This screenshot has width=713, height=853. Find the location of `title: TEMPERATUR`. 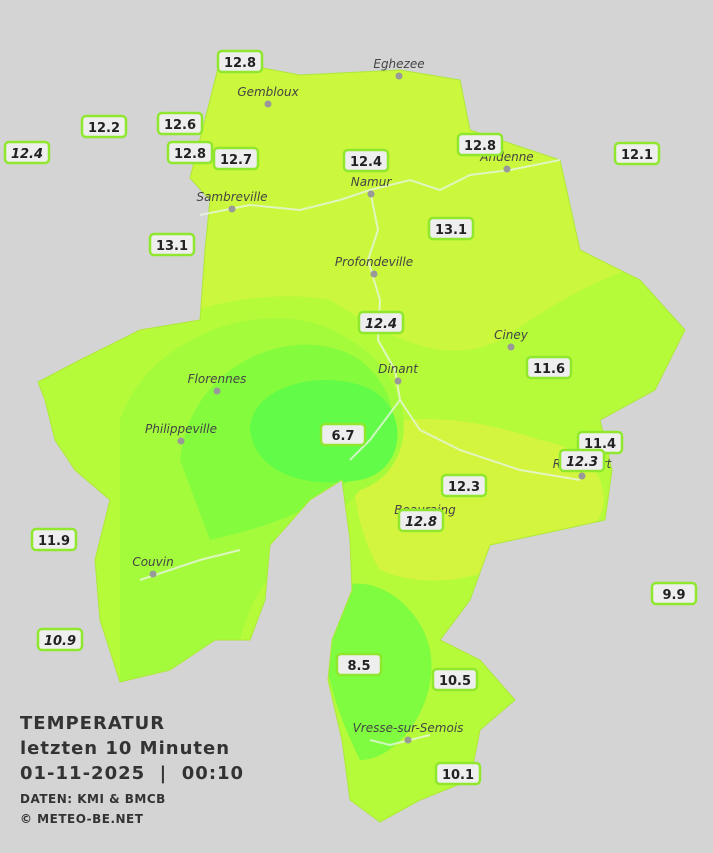

title: TEMPERATUR is located at coordinates (92, 723).